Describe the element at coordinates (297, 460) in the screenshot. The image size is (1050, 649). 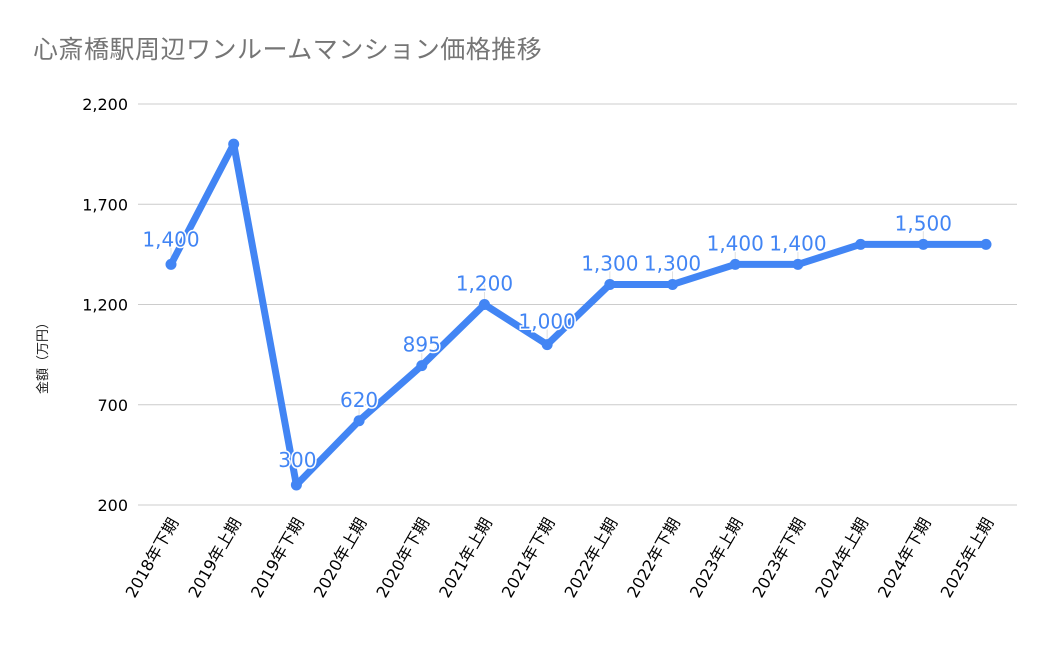
I see `data-label: 300` at that location.